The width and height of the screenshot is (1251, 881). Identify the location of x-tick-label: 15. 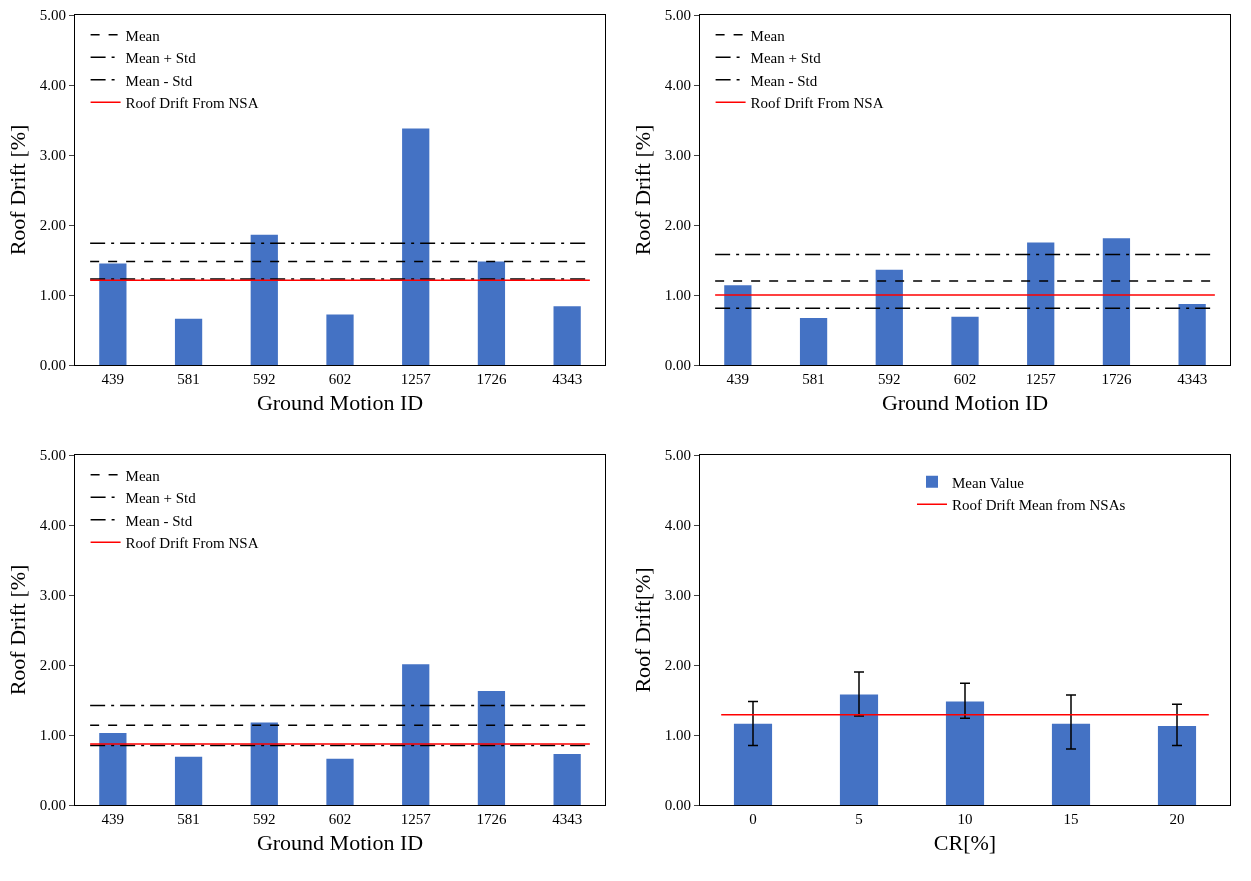
(1071, 819).